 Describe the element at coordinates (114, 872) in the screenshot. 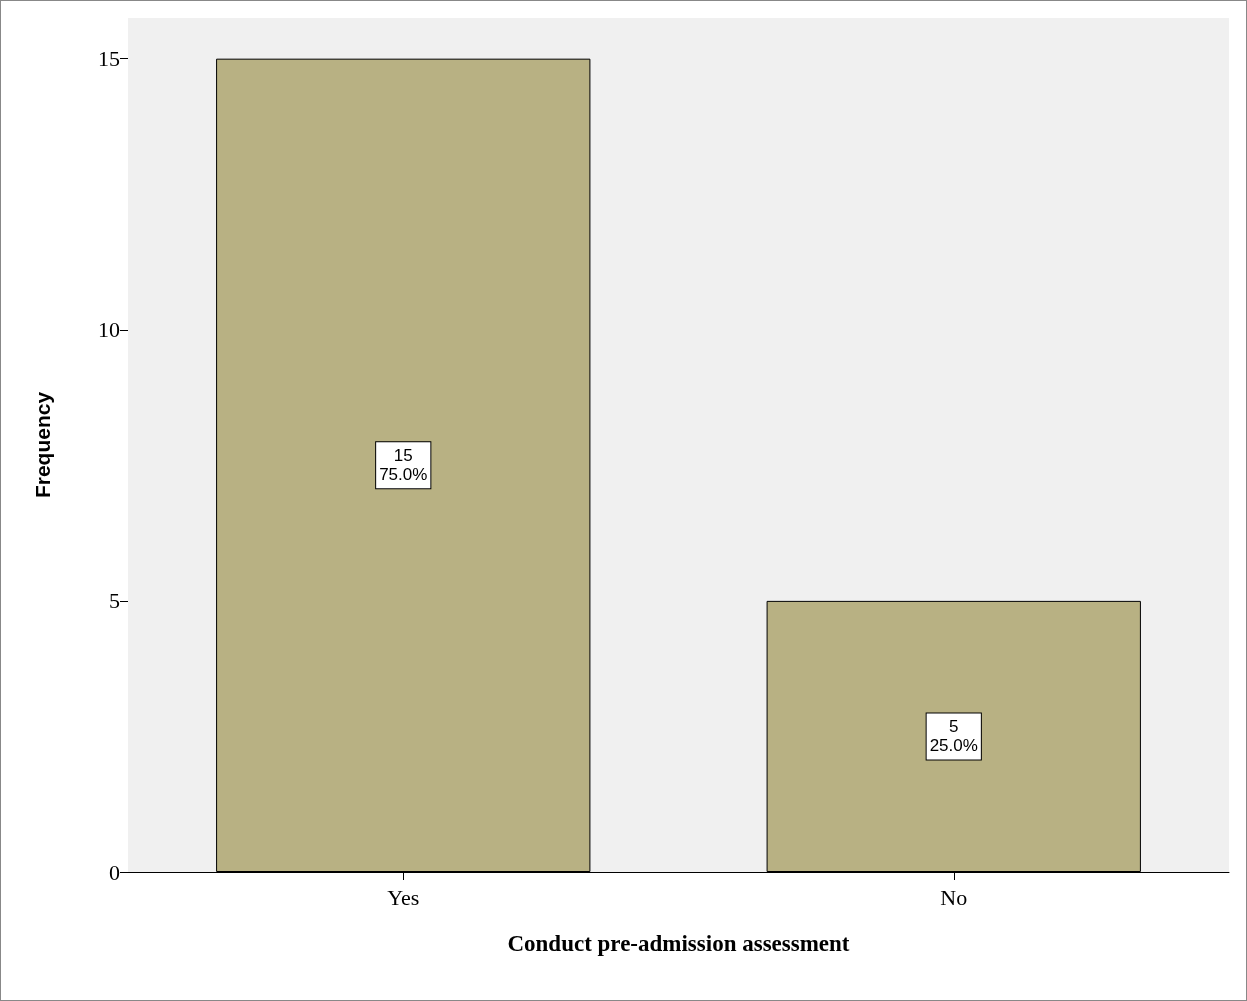

I see `y-tick-label: 0` at that location.